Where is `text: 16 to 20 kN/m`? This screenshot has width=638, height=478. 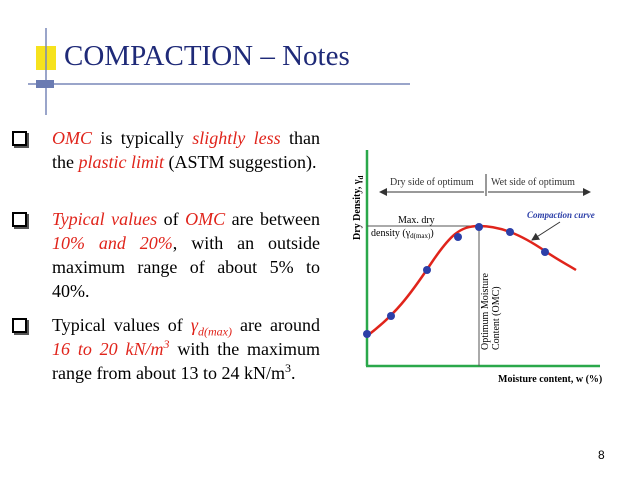 text: 16 to 20 kN/m is located at coordinates (108, 349).